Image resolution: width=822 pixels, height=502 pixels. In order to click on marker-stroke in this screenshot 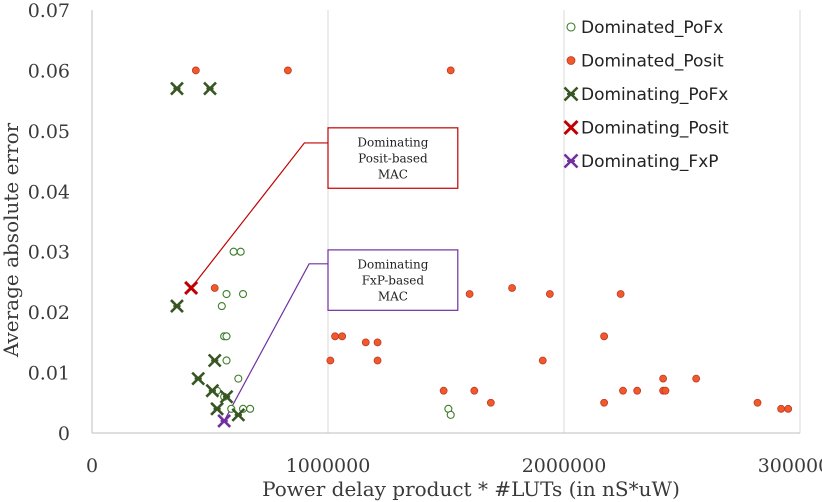, I will do `click(571, 127)`.